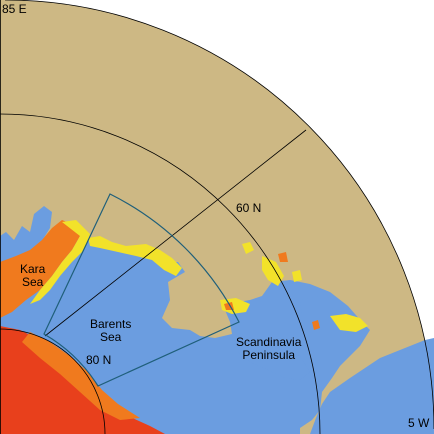 Image resolution: width=434 pixels, height=434 pixels. I want to click on kara-sea-label: Kara Sea, so click(32, 276).